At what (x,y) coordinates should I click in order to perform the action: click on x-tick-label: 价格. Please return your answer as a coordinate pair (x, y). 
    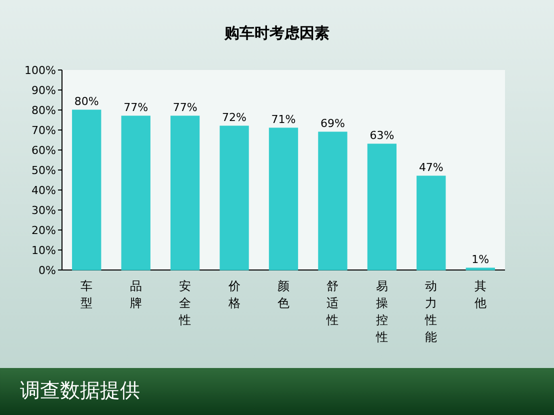
    Looking at the image, I should click on (233, 294).